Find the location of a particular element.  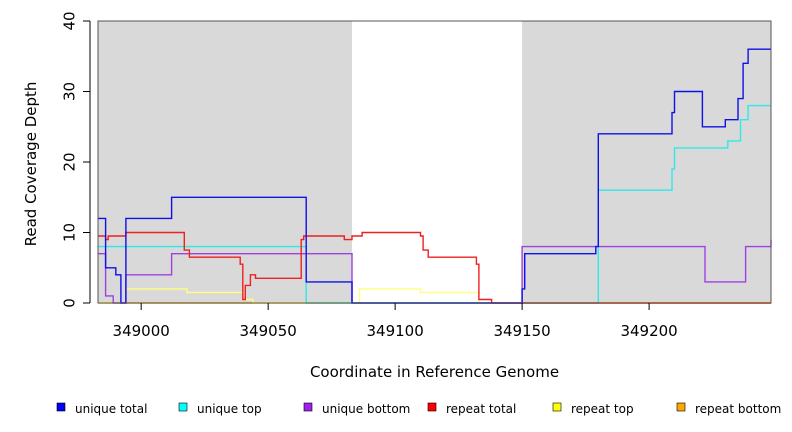

legend-item-repeat-top: repeat top is located at coordinates (593, 409).